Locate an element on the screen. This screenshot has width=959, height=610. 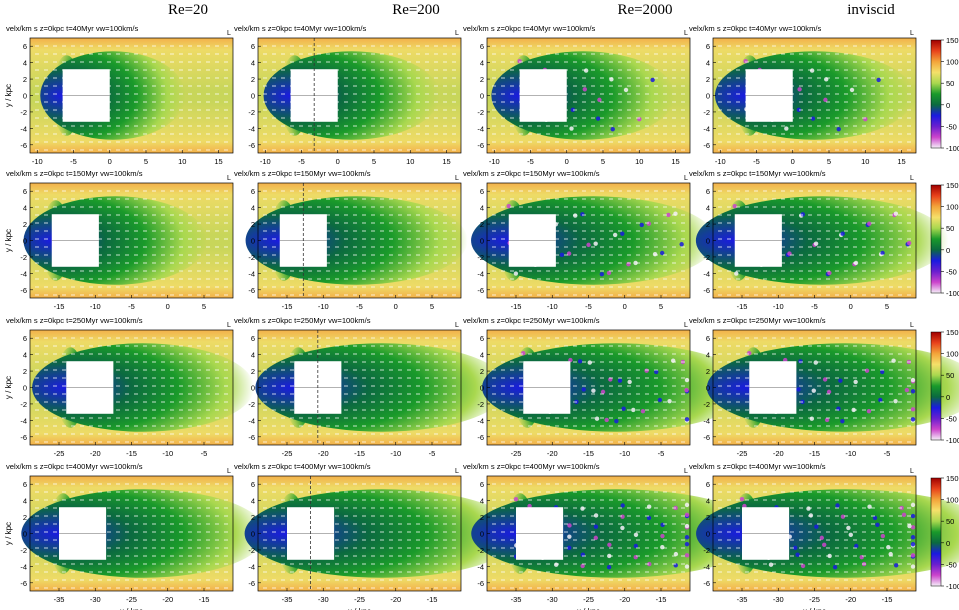
panel-label: velx/km s z=0kpc t=250Myr vw=100km/s is located at coordinates (531, 320).